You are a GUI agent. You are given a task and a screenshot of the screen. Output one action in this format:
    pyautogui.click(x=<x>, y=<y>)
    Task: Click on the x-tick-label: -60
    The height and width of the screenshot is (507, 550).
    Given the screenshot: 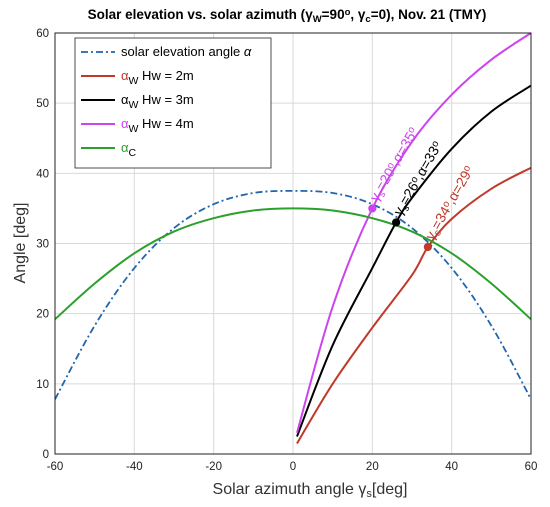 What is the action you would take?
    pyautogui.click(x=55, y=467)
    